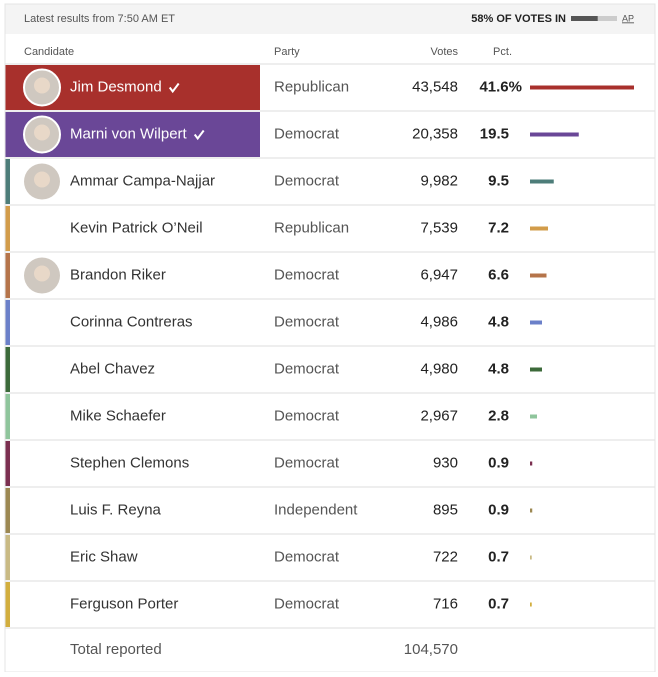 This screenshot has height=677, width=658. Describe the element at coordinates (431, 649) in the screenshot. I see `total-votes: 104,570` at that location.